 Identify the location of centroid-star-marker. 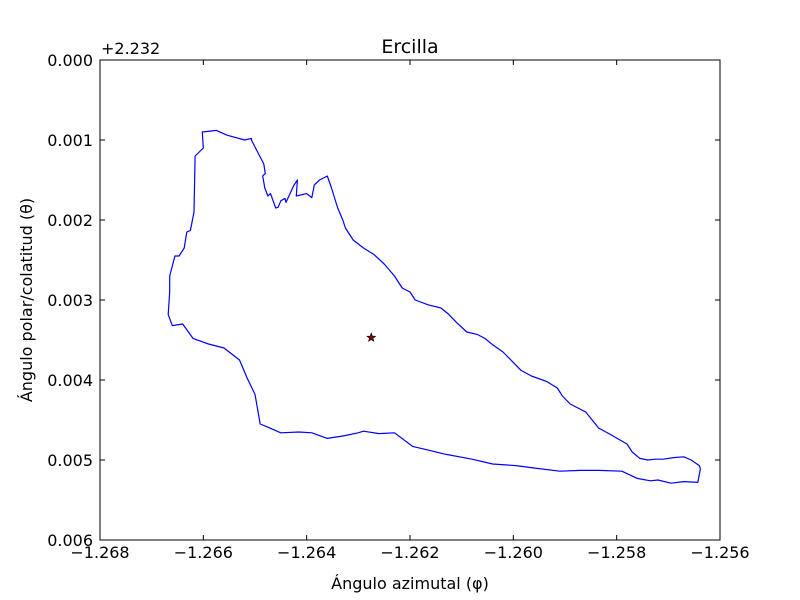
(371, 337).